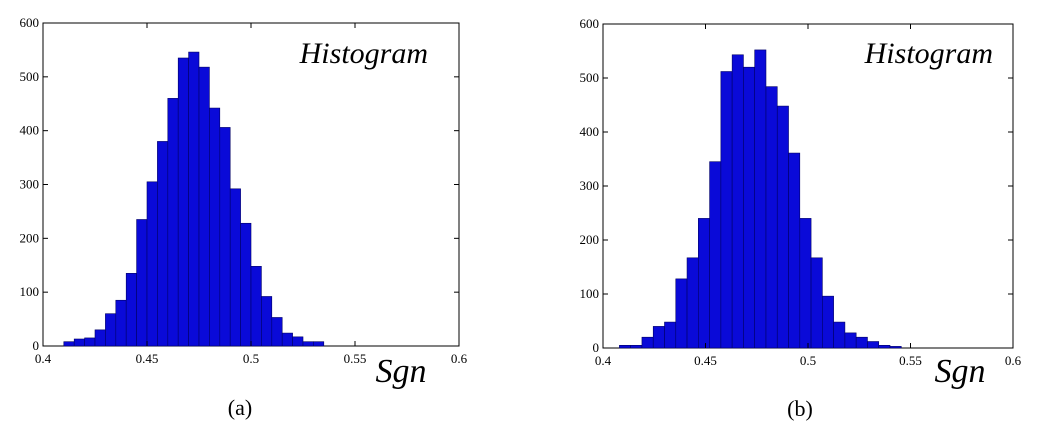 The width and height of the screenshot is (1038, 431). What do you see at coordinates (928, 53) in the screenshot?
I see `chart-title-b: Histogram` at bounding box center [928, 53].